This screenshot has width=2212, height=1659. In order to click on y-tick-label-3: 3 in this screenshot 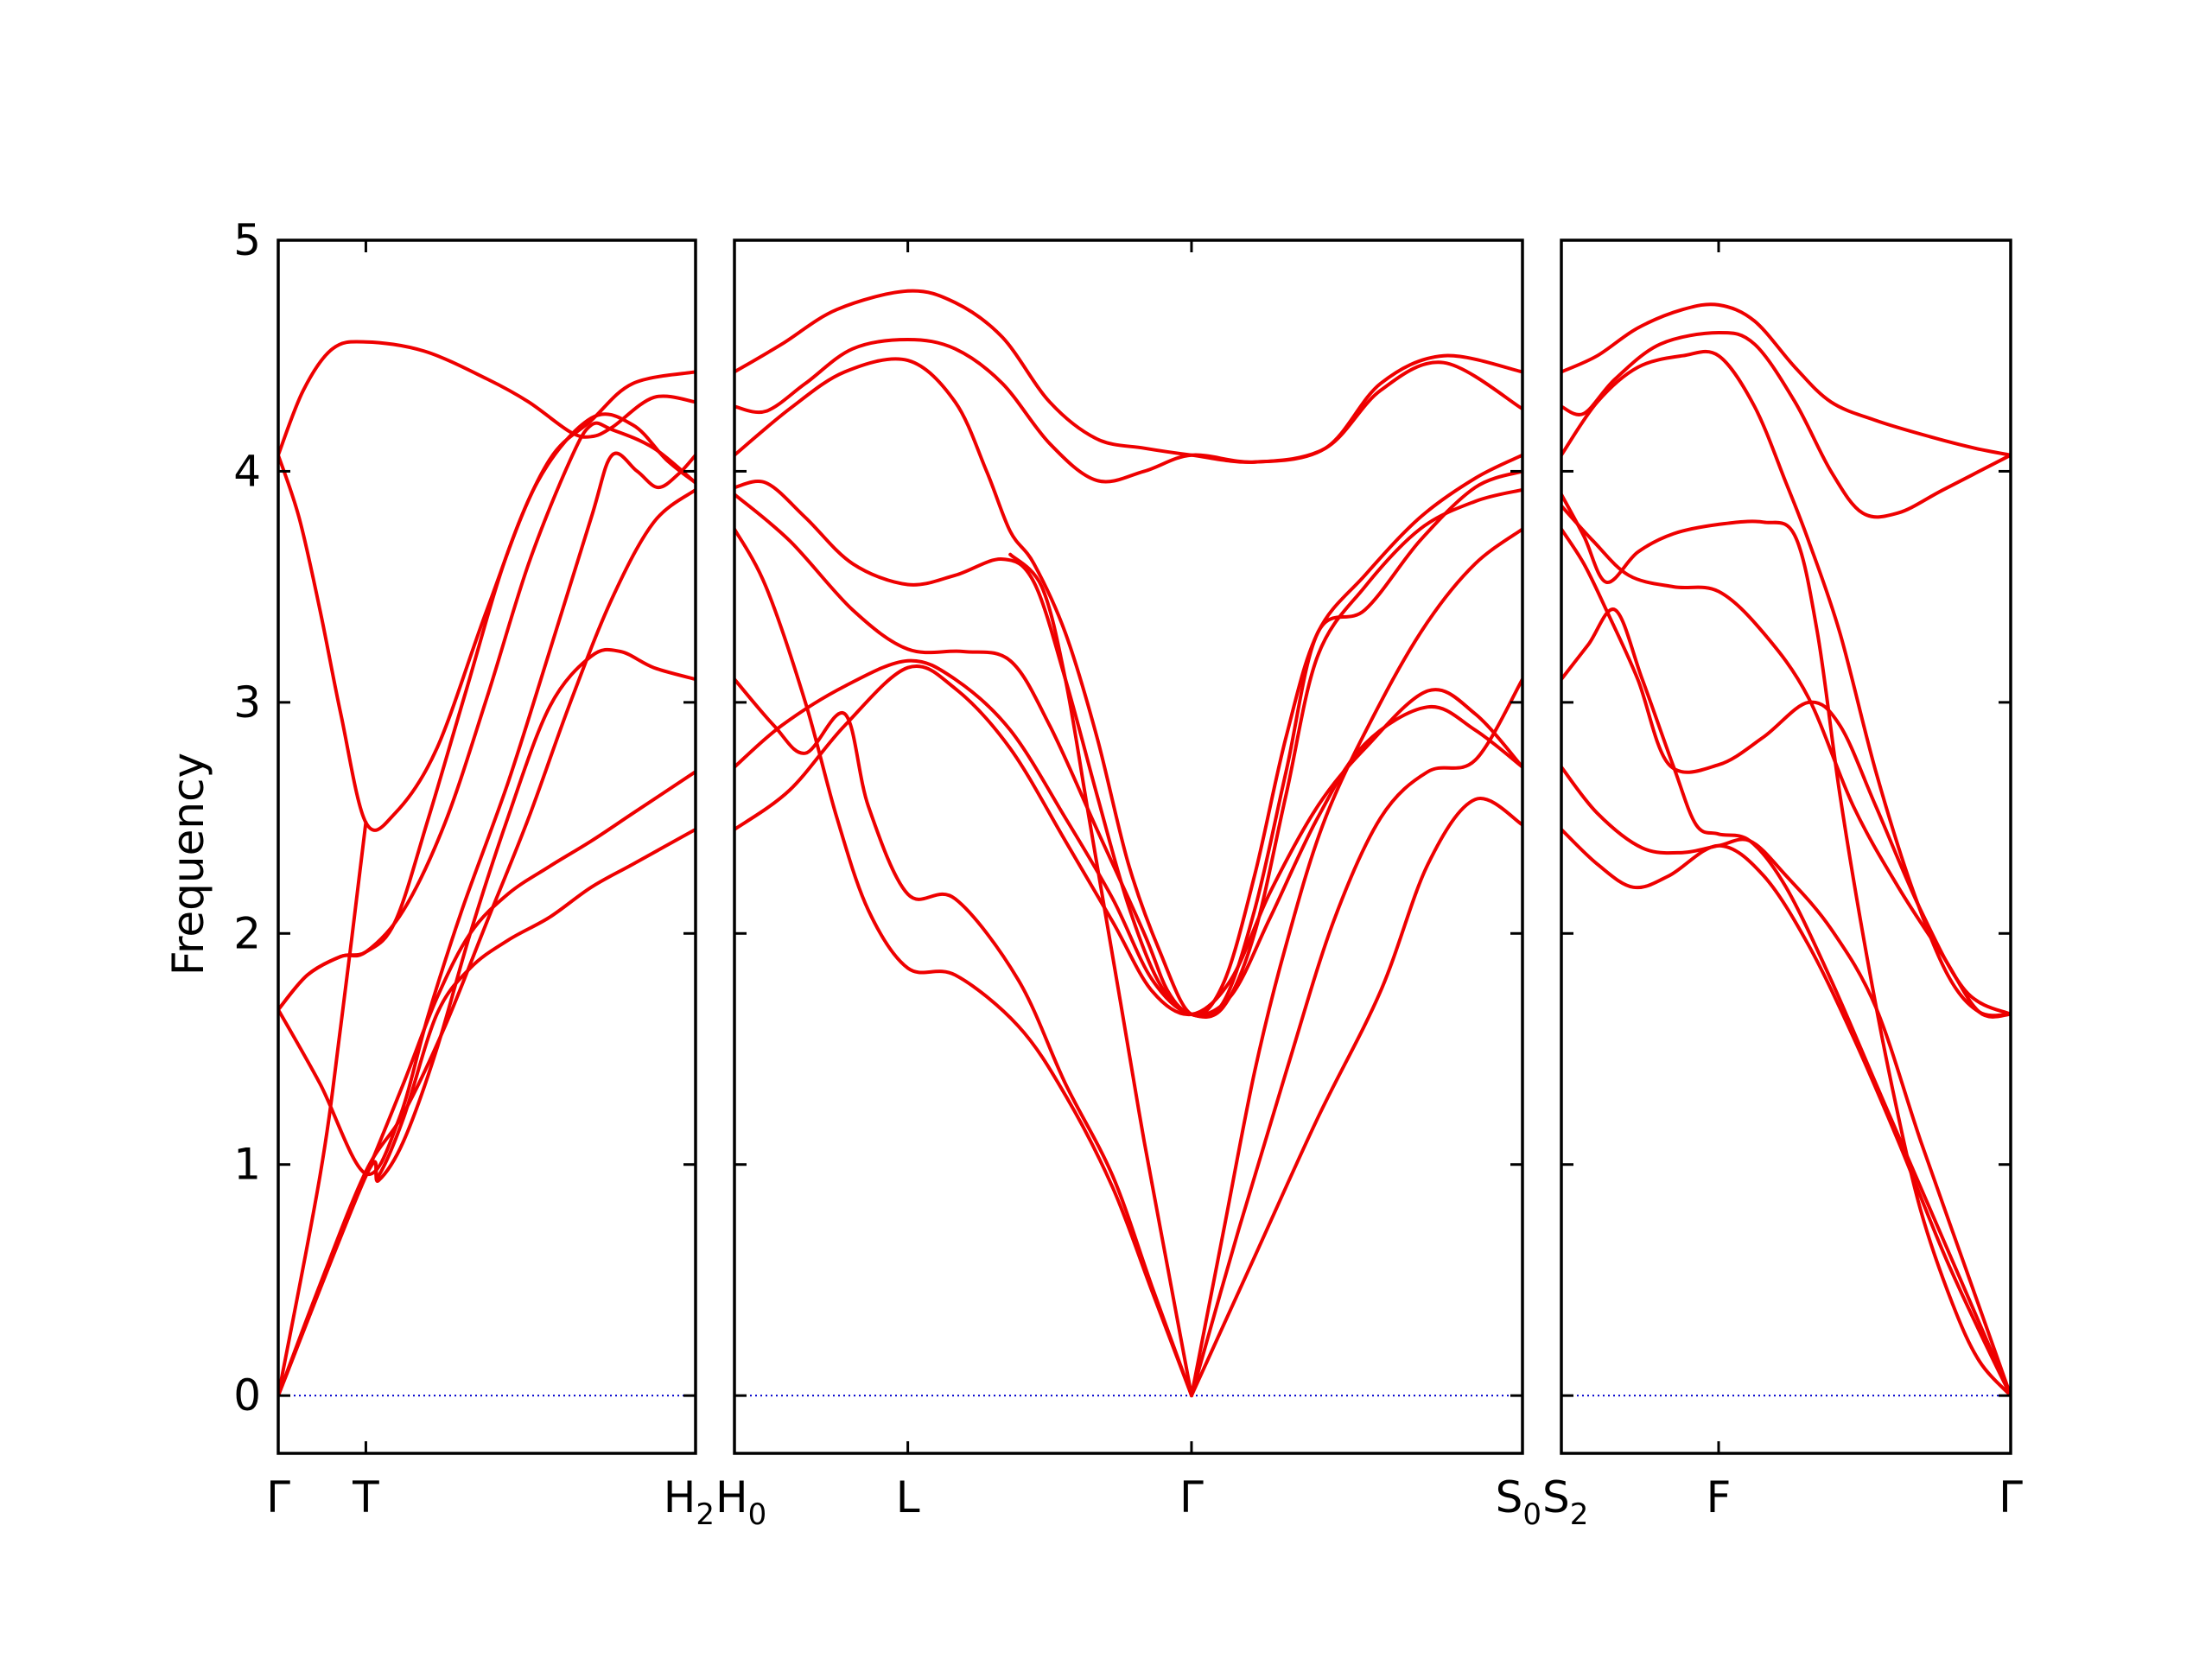, I will do `click(247, 702)`.